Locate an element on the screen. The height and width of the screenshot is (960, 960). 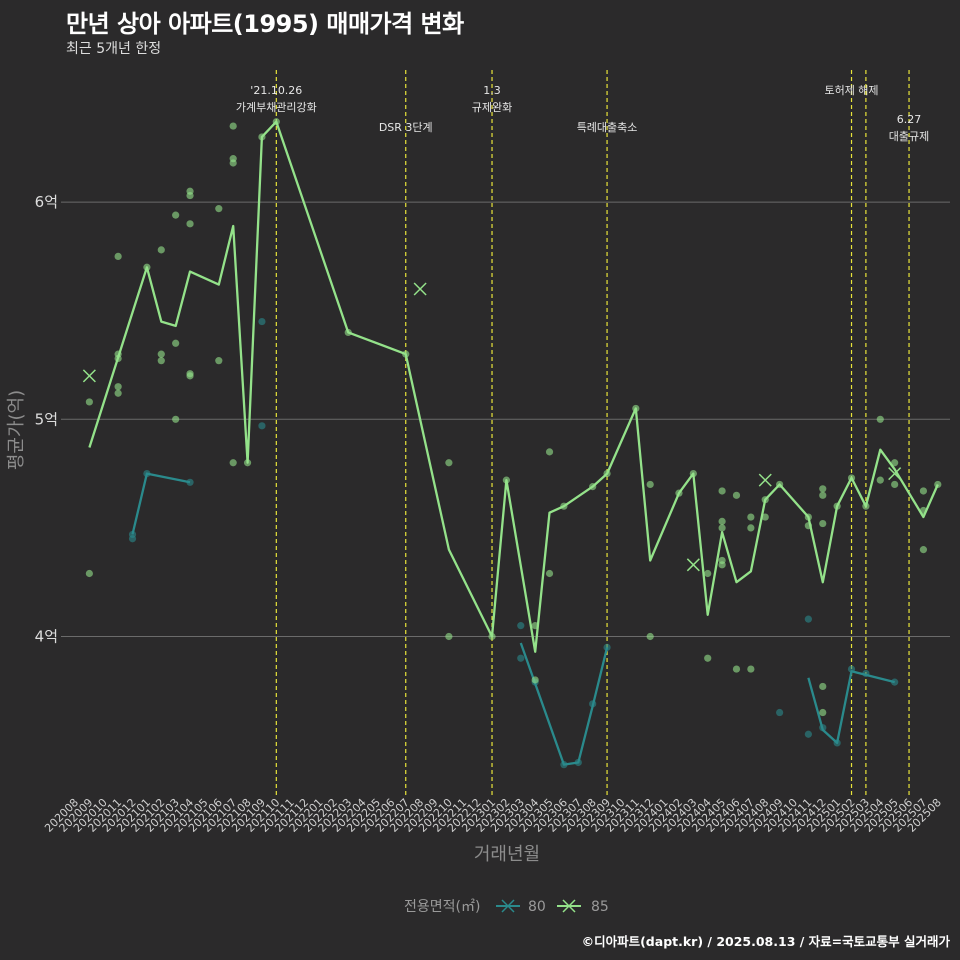
y-tick-label: 4억 is located at coordinates (46, 637).